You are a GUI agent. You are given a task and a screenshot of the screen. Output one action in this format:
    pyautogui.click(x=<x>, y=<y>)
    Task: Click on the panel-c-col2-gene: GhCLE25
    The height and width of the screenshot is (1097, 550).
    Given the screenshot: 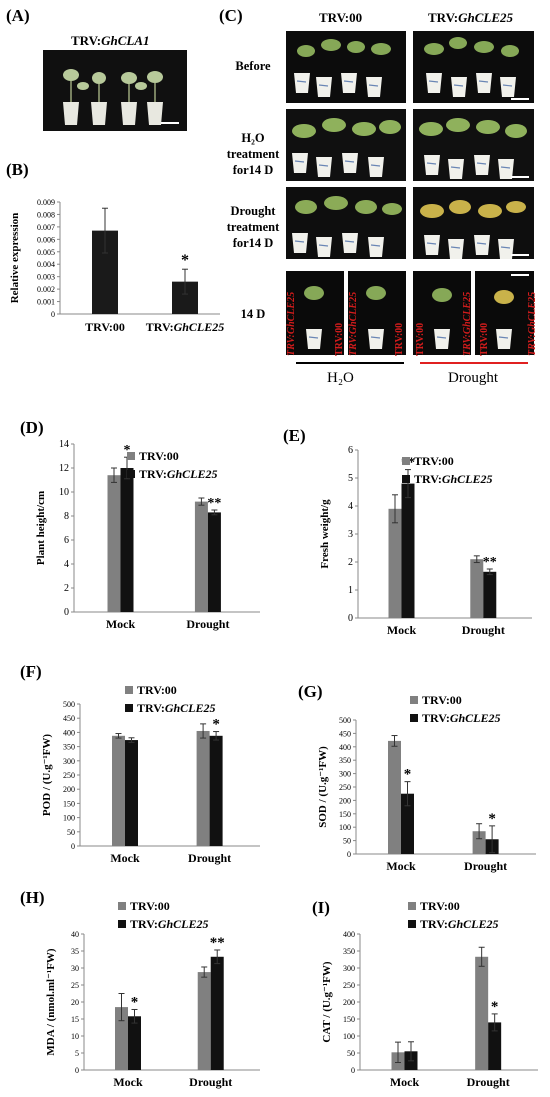 What is the action you would take?
    pyautogui.click(x=486, y=17)
    